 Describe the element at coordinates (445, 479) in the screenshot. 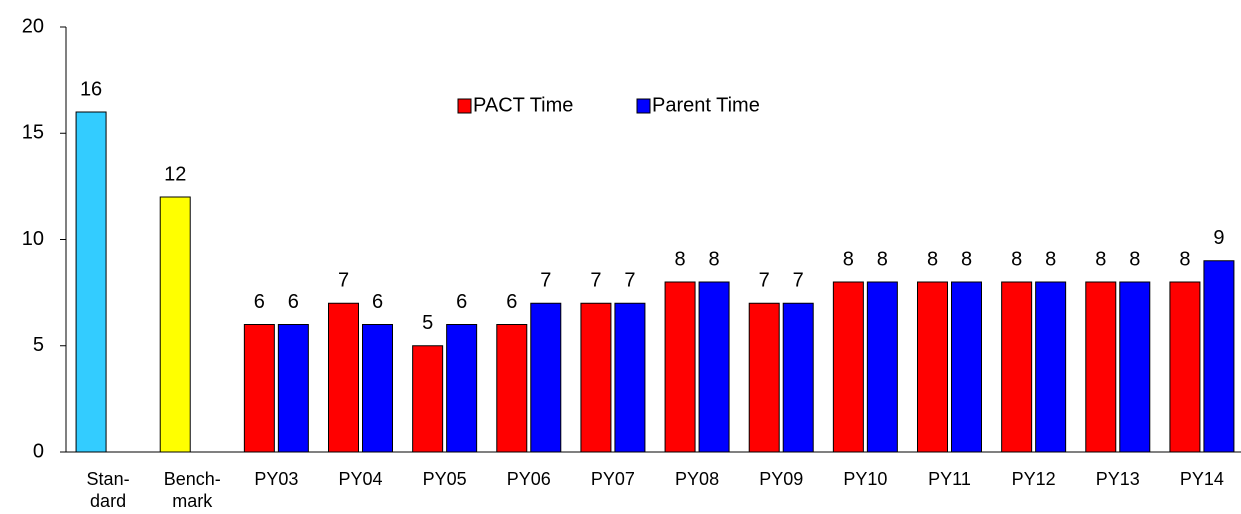

I see `x-tick-label: PY05` at that location.